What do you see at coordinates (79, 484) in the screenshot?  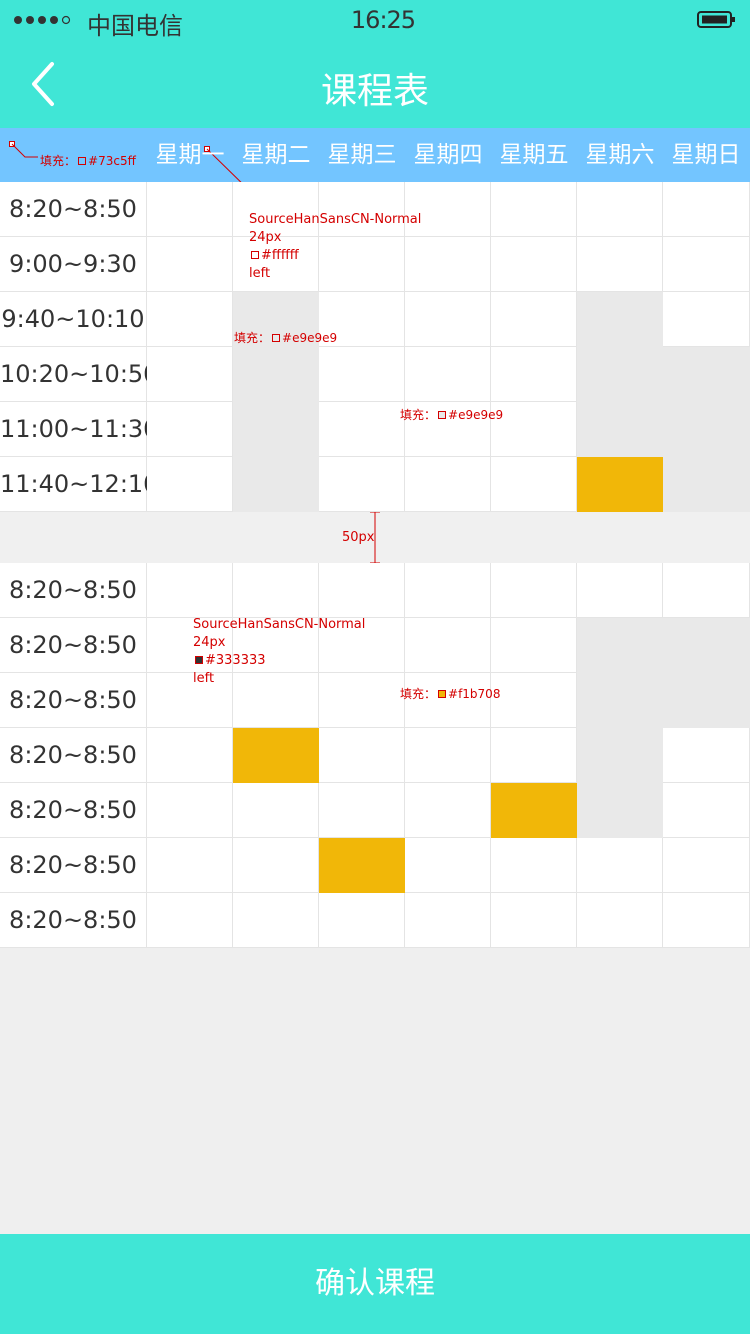 I see `time-cell: 11:40~12:10` at bounding box center [79, 484].